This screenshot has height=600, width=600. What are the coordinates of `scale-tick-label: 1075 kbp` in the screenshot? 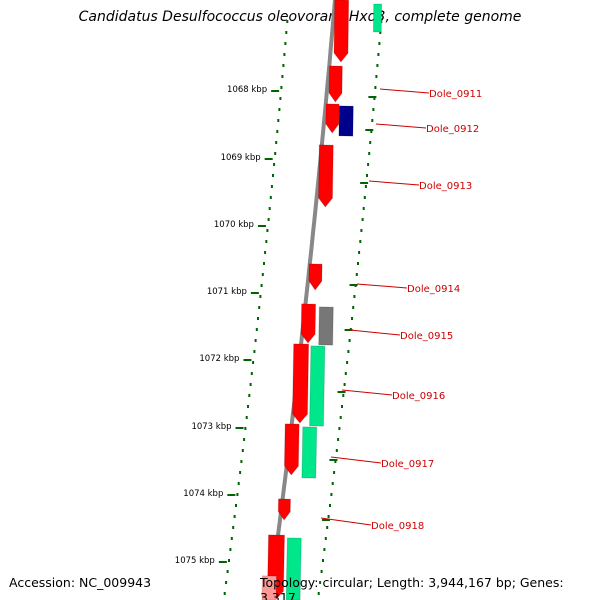 It's located at (195, 561).